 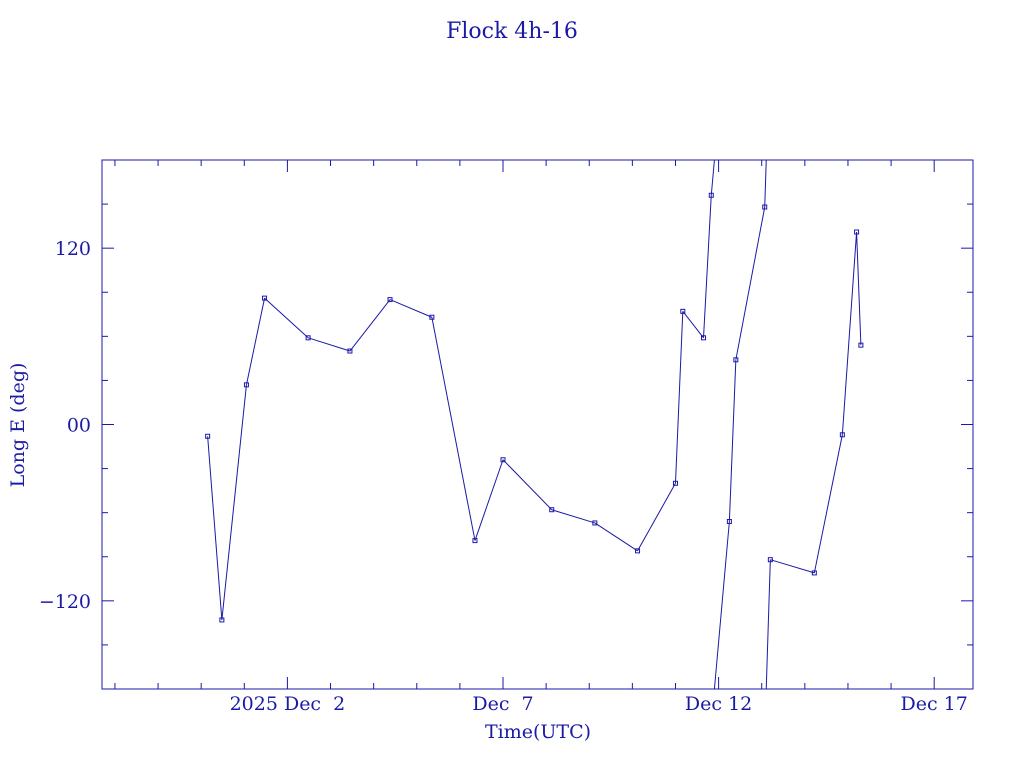 I want to click on y-tick-labels: 120 00 −120, so click(x=65, y=425).